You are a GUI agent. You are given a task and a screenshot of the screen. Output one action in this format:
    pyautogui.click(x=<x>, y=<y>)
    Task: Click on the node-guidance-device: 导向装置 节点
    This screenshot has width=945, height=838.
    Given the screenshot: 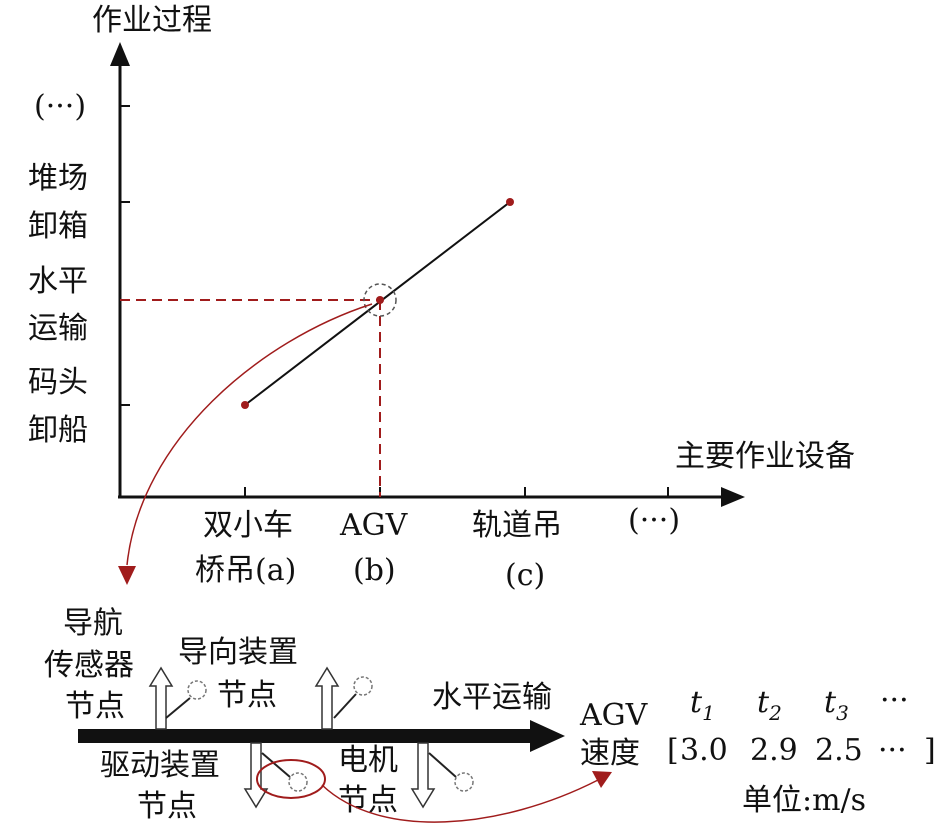 What is the action you would take?
    pyautogui.click(x=275, y=682)
    